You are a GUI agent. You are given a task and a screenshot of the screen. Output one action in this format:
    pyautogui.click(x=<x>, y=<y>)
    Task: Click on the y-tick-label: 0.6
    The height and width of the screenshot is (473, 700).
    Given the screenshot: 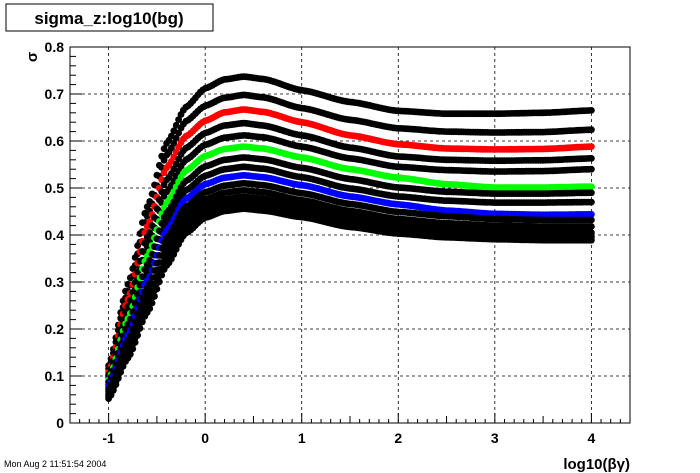 What is the action you would take?
    pyautogui.click(x=55, y=141)
    